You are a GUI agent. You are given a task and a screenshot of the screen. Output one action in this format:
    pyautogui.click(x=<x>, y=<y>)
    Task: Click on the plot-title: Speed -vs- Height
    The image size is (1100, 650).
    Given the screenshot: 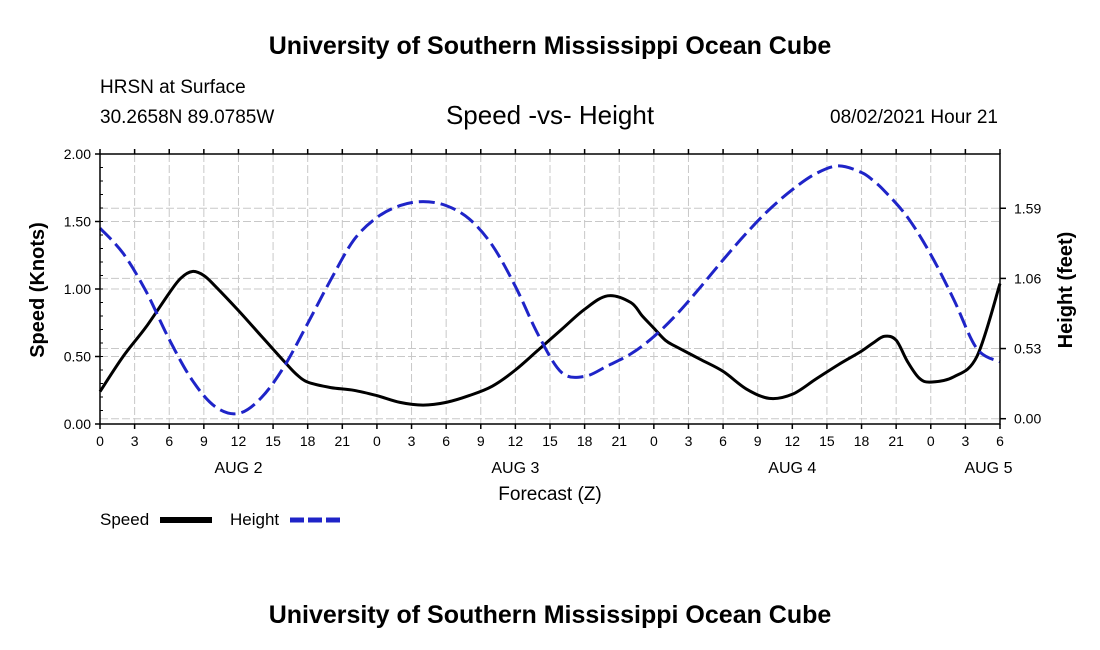 What is the action you would take?
    pyautogui.click(x=550, y=115)
    